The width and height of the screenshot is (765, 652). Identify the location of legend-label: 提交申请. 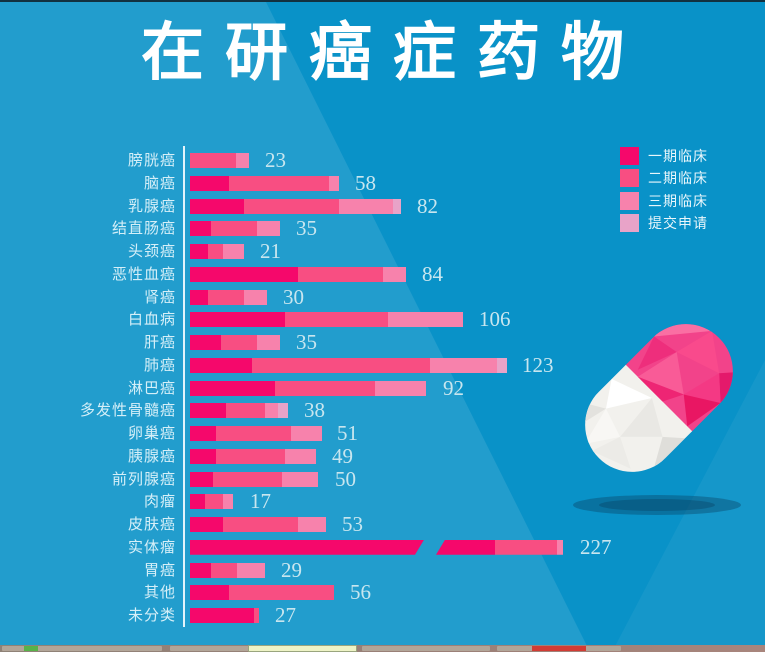
(678, 224).